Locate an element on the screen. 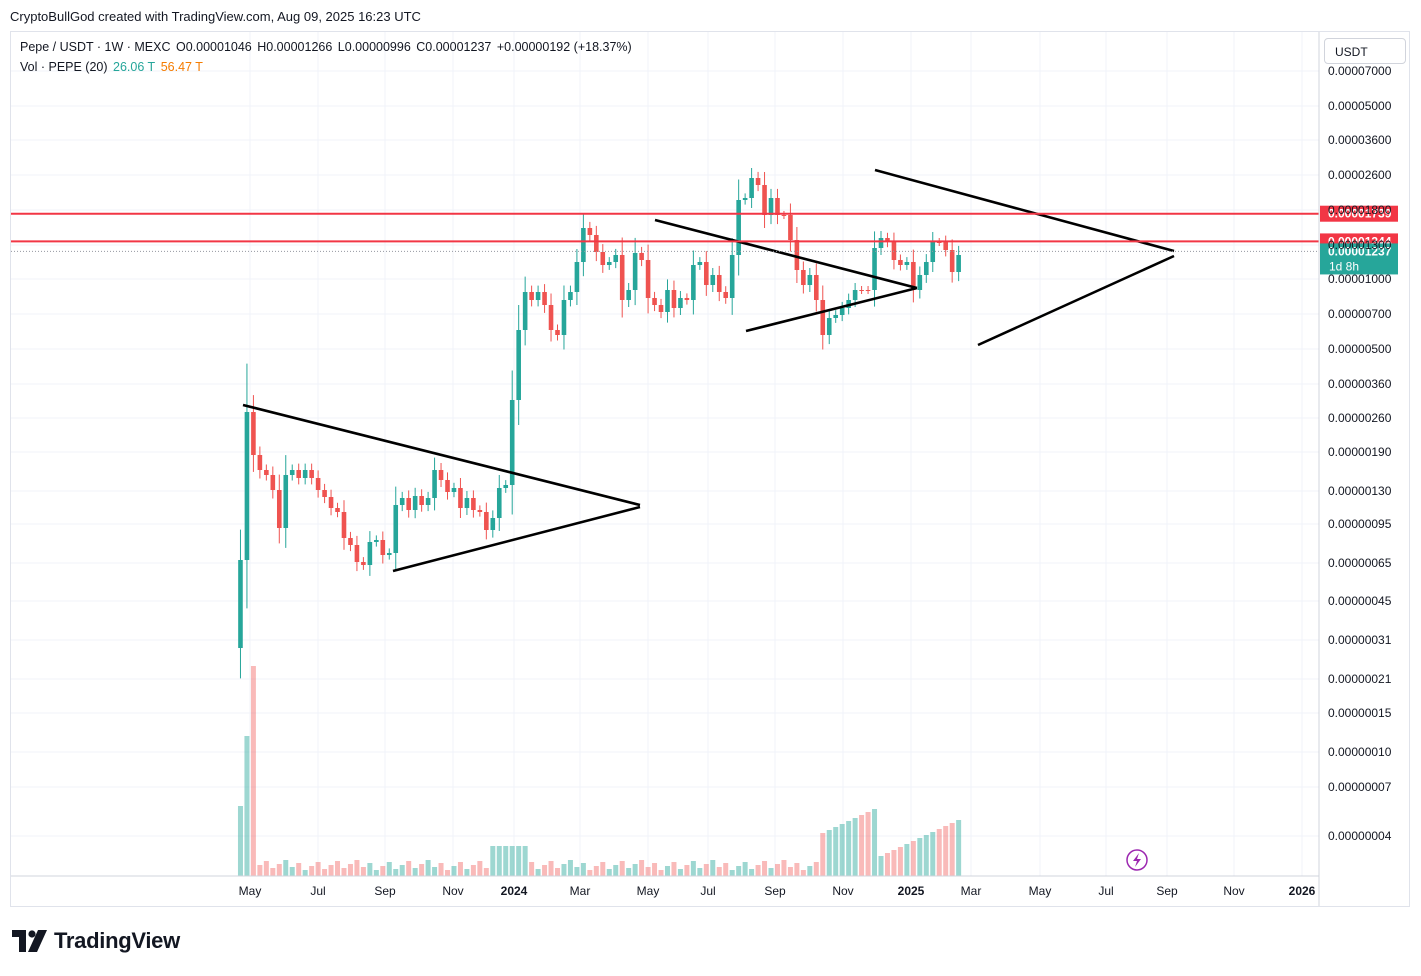 The height and width of the screenshot is (976, 1421). time-tick-label: 2026 is located at coordinates (1302, 891).